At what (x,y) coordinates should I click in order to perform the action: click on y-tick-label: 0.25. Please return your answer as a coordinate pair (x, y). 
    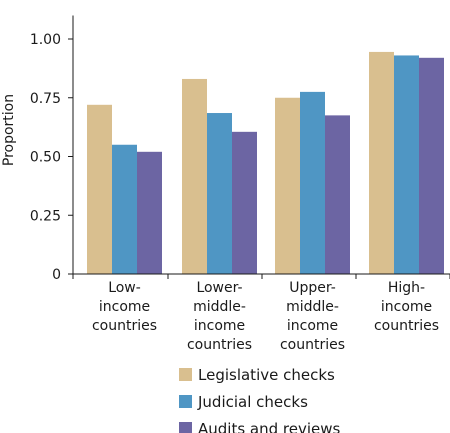
    Looking at the image, I should click on (45, 216).